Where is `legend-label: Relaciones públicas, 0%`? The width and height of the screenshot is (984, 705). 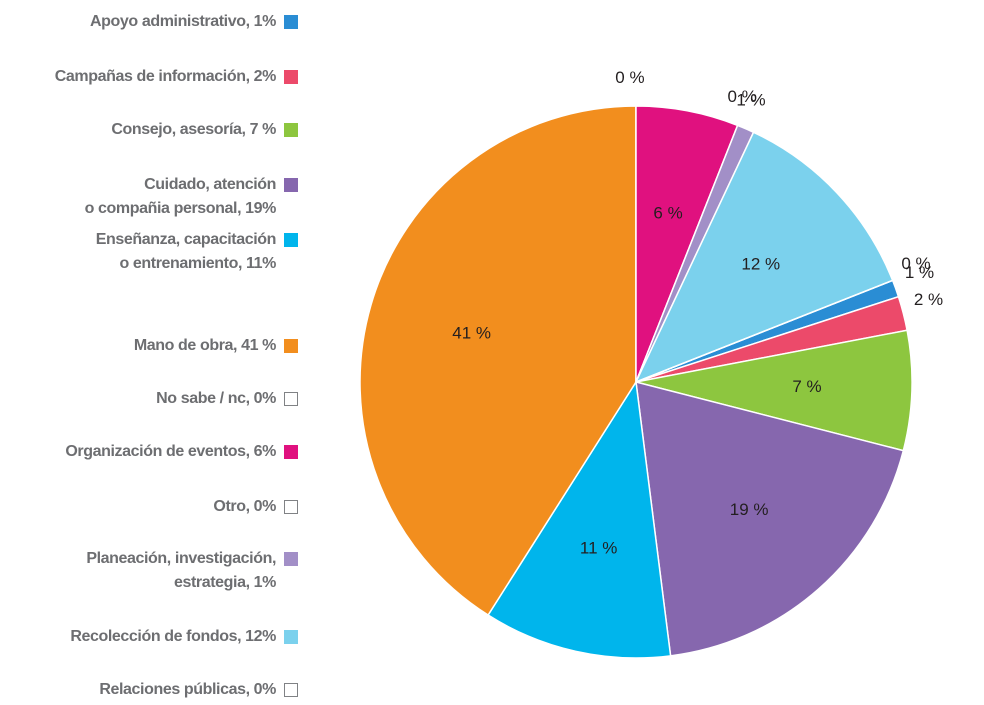 legend-label: Relaciones públicas, 0% is located at coordinates (187, 689).